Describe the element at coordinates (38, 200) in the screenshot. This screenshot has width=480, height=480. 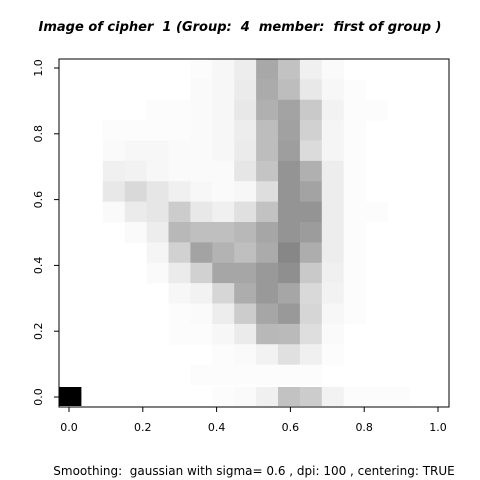
I see `y-tick-label: 0.6` at that location.